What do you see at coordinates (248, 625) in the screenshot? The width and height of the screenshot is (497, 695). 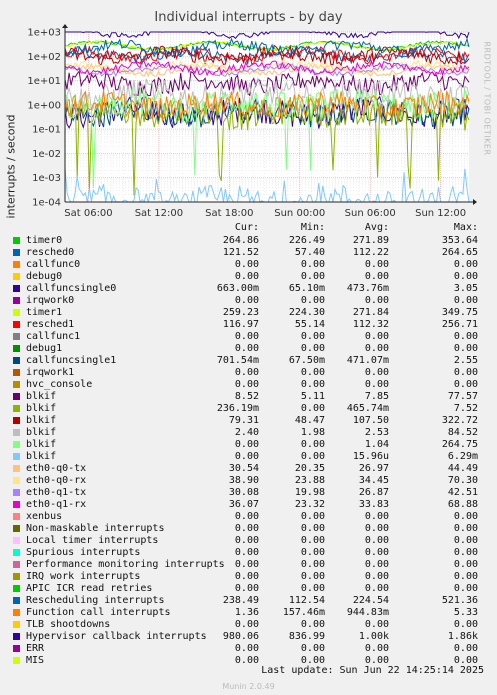 I see `legend-row: TLB shootdowns 0.00 0.00 0.00 0.00` at bounding box center [248, 625].